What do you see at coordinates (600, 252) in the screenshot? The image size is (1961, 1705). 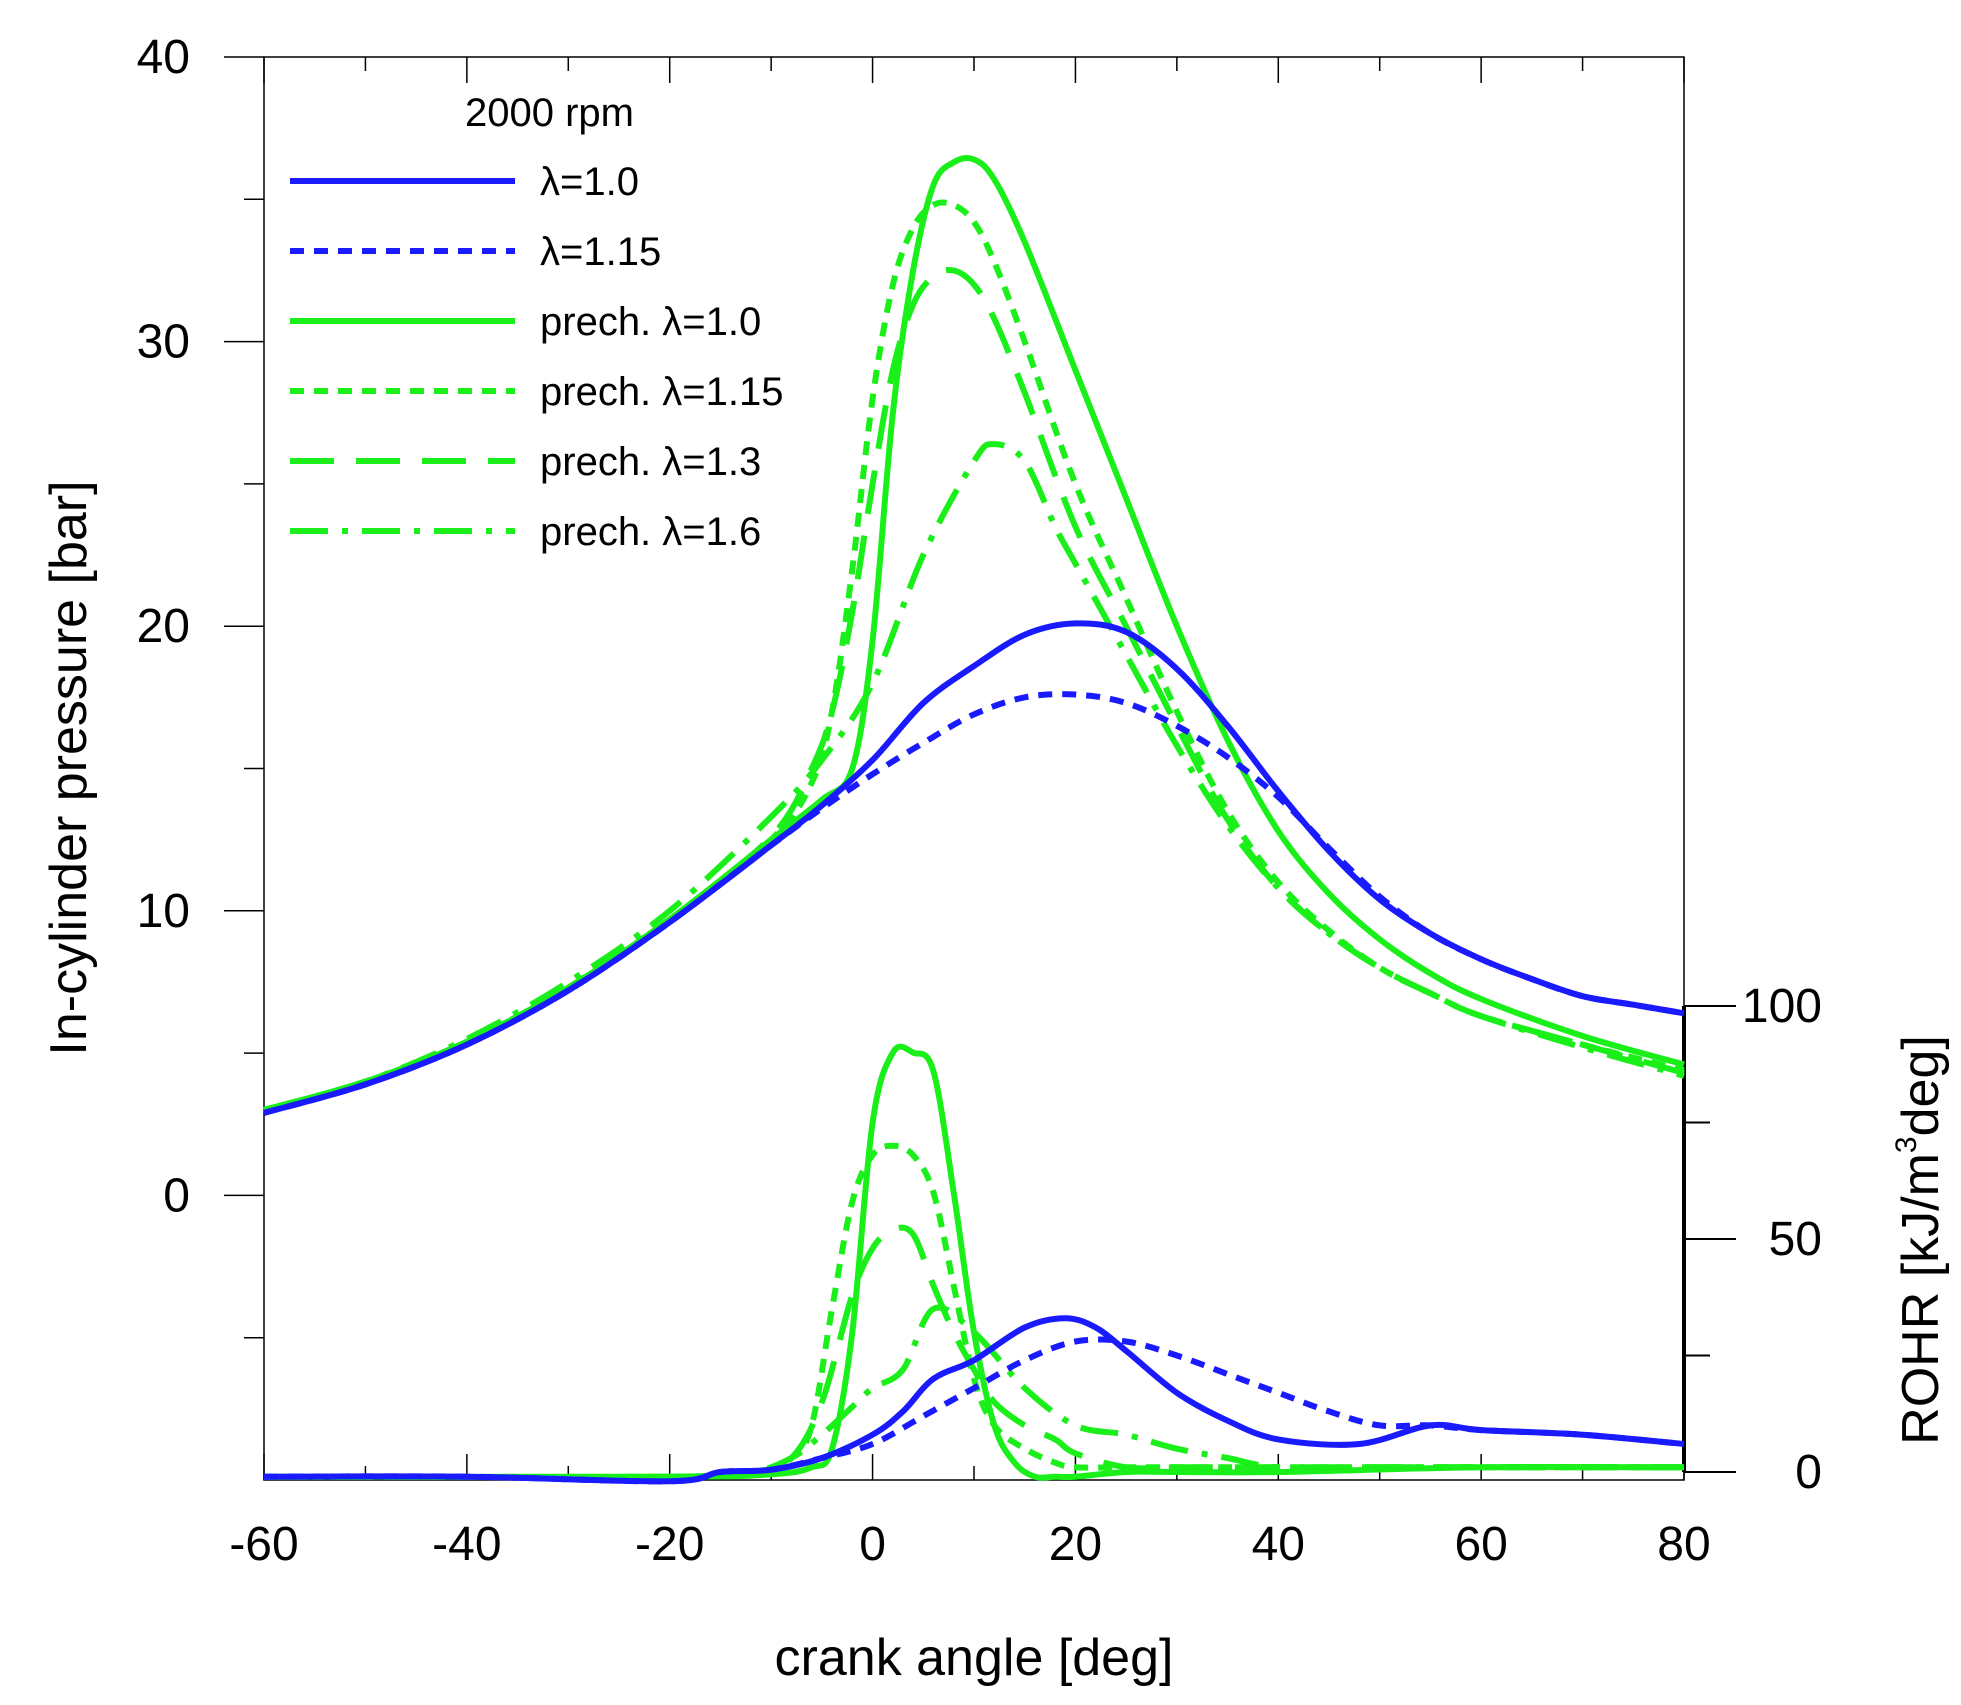 I see `legend-label-2: λ=1.15` at bounding box center [600, 252].